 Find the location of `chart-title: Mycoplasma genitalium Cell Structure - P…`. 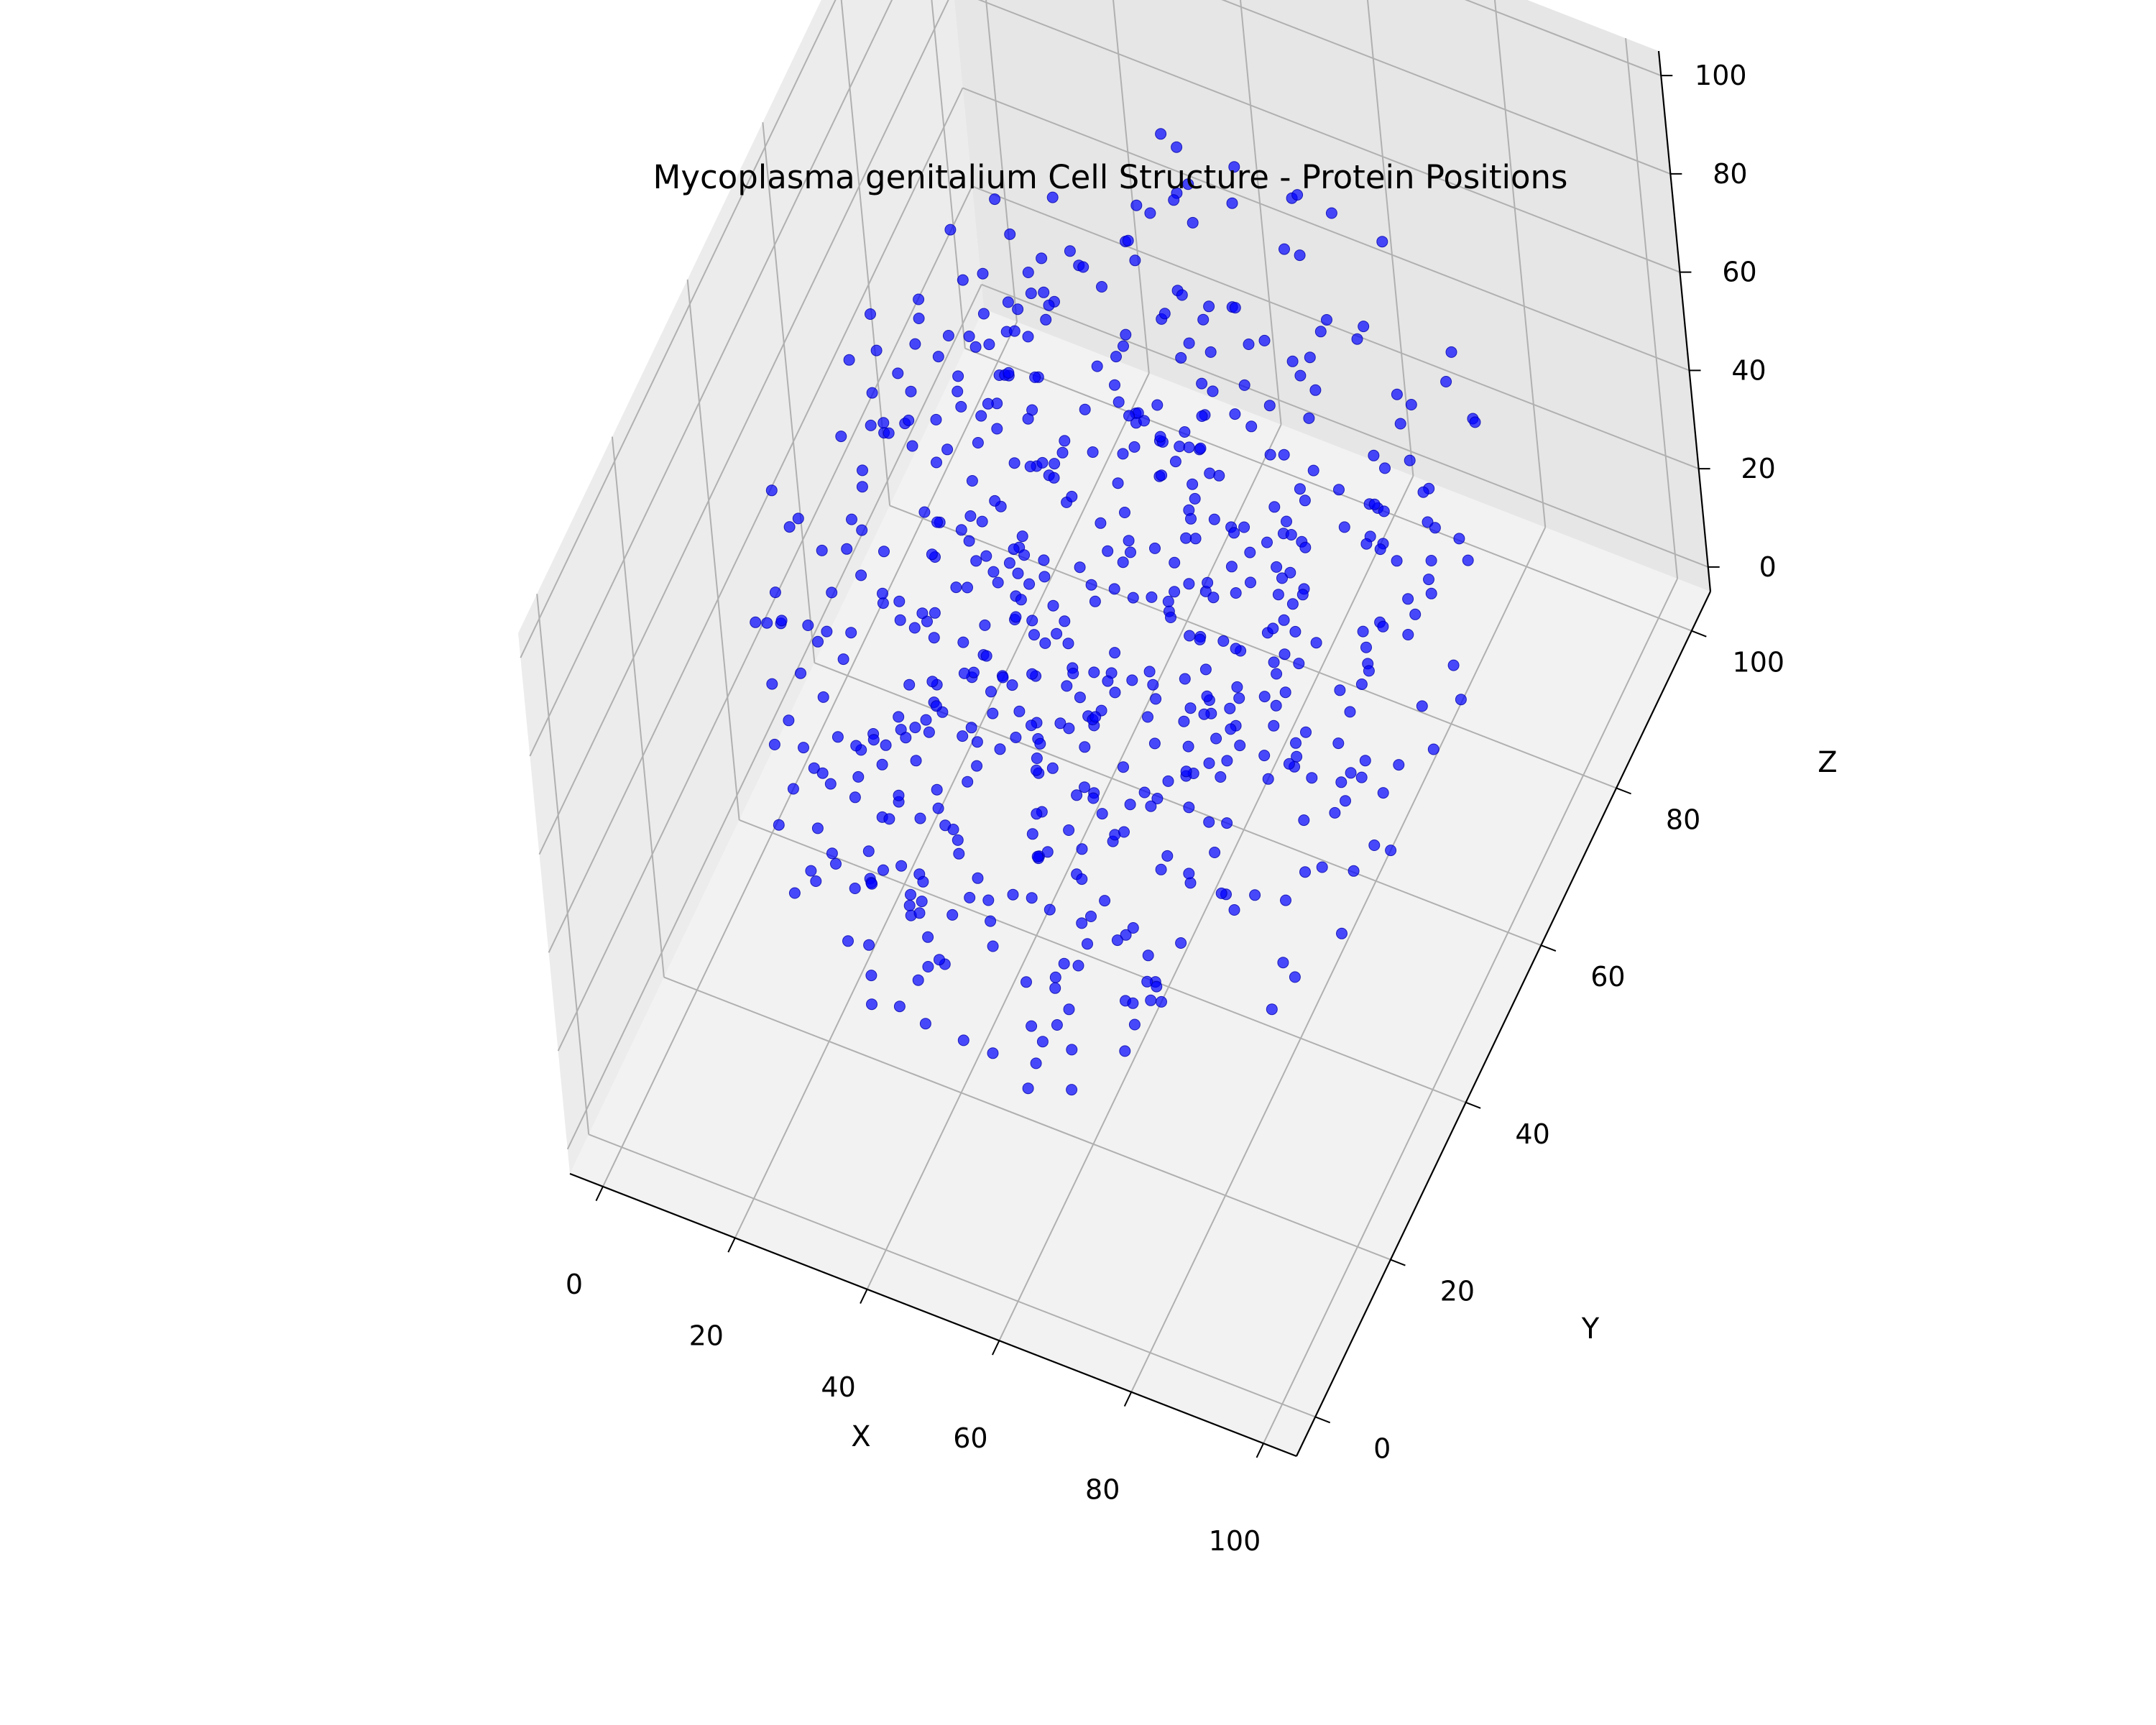

chart-title: Mycoplasma genitalium Cell Structure - P… is located at coordinates (1110, 177).